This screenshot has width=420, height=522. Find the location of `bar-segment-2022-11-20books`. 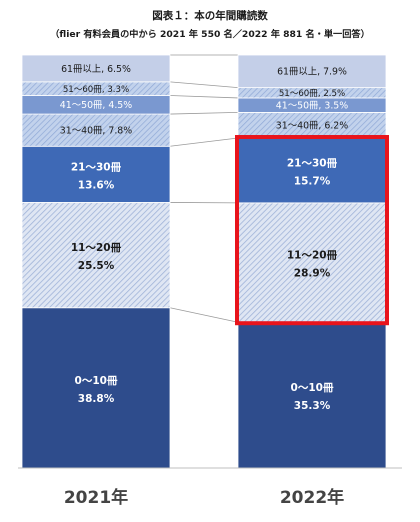

bar-segment-2022-11-20books is located at coordinates (312, 262).